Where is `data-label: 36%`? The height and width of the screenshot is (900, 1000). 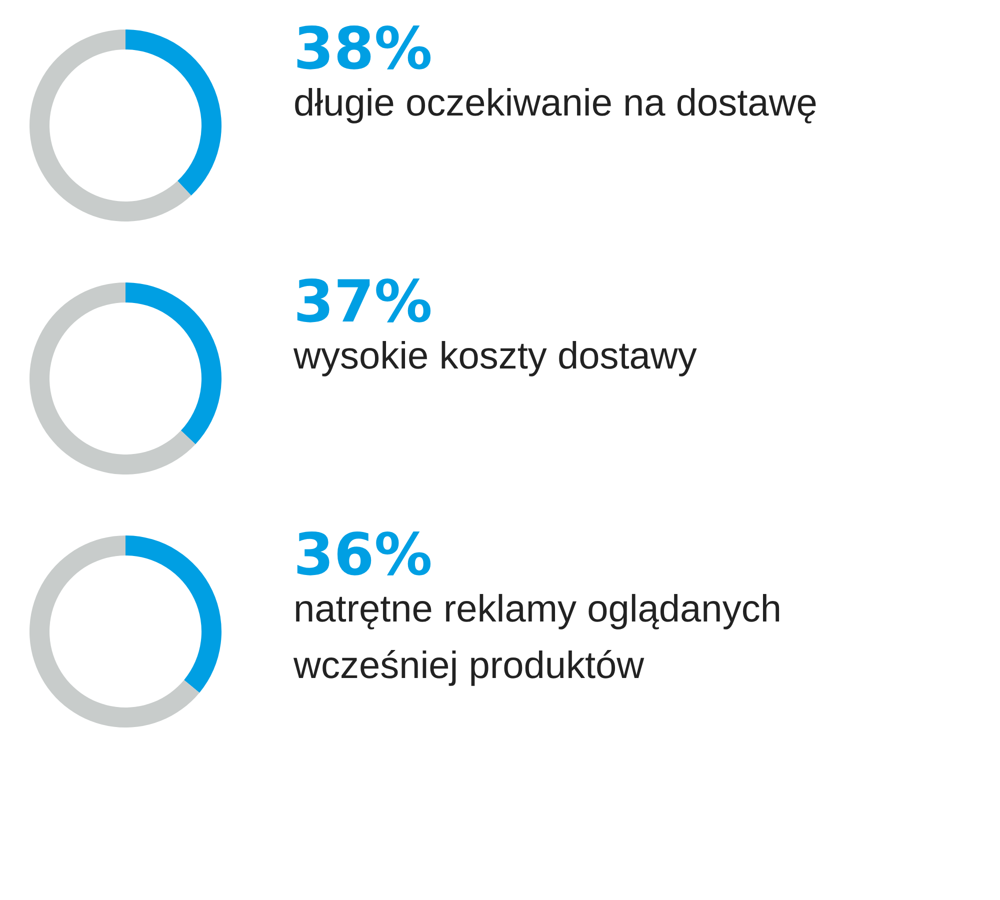
data-label: 36% is located at coordinates (363, 554).